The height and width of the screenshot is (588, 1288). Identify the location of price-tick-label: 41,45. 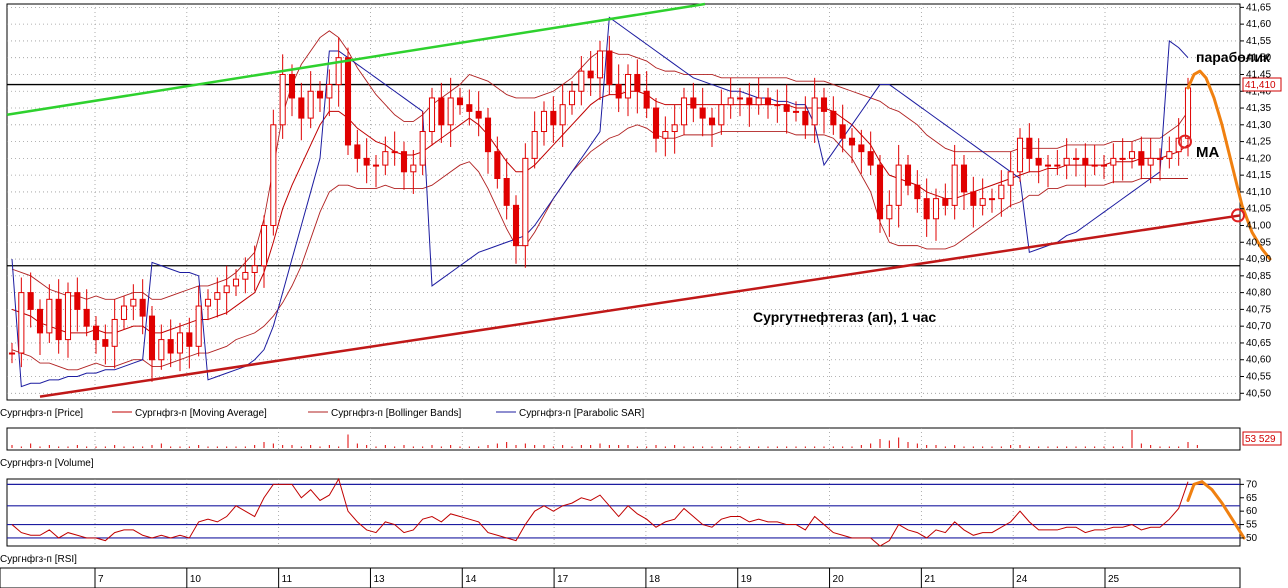
(1258, 74).